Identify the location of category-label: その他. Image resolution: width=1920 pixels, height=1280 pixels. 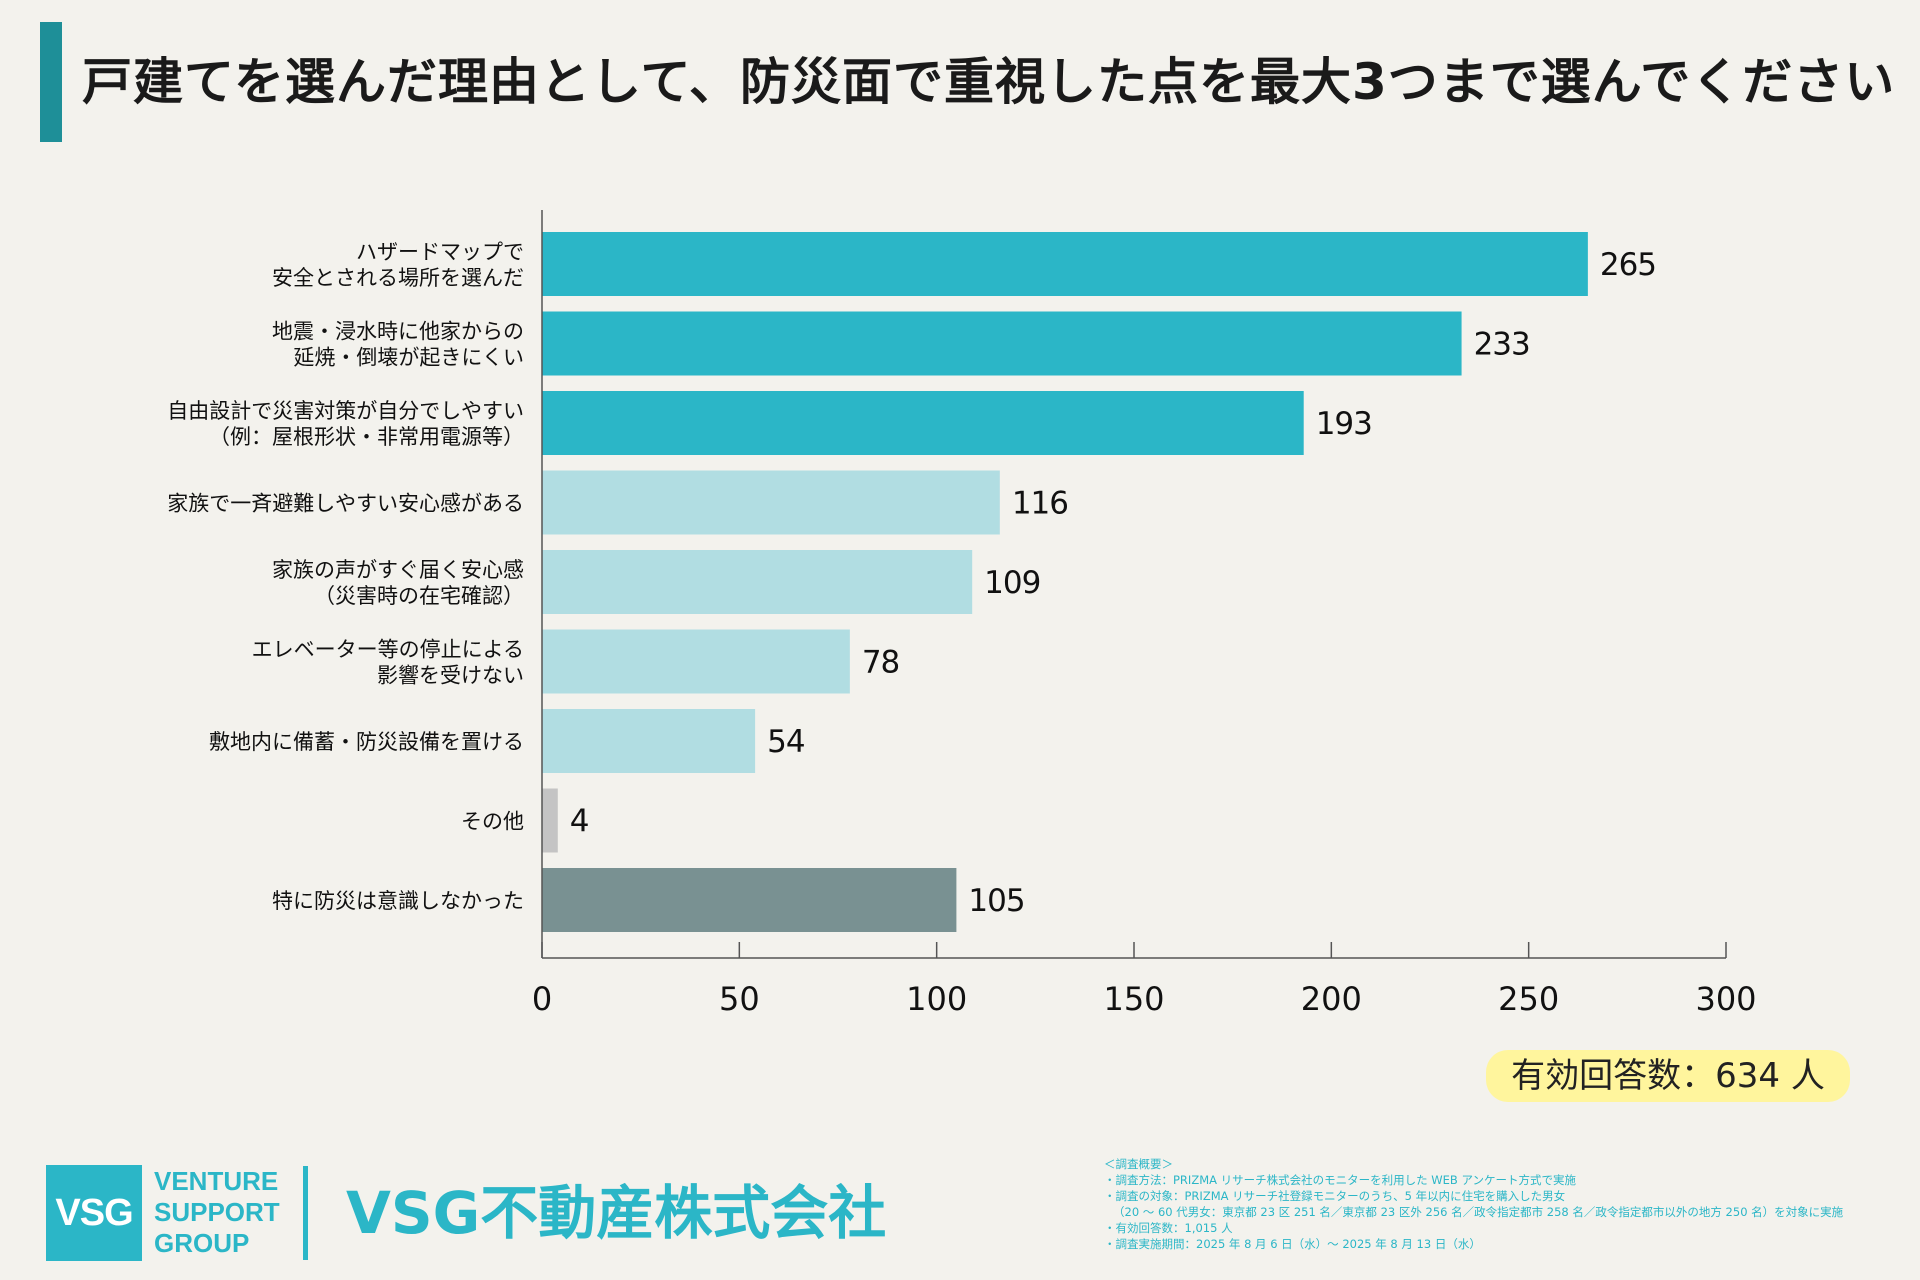
(492, 822).